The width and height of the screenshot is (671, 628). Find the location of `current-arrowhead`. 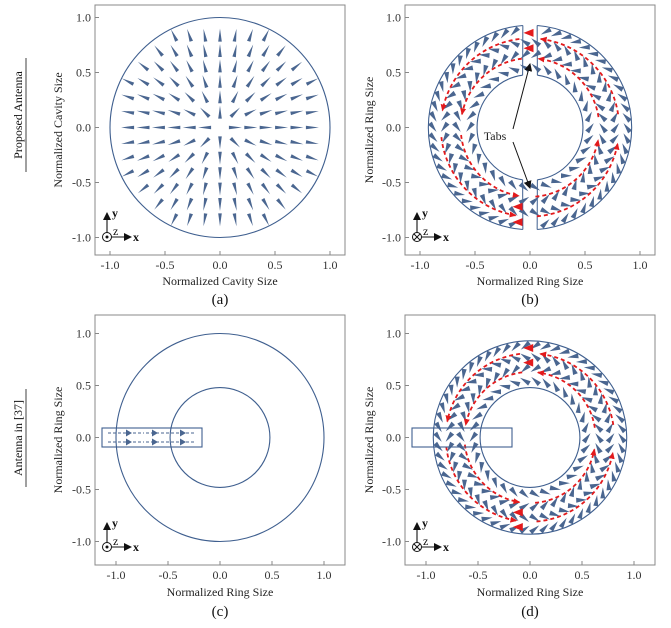

current-arrowhead is located at coordinates (528, 362).